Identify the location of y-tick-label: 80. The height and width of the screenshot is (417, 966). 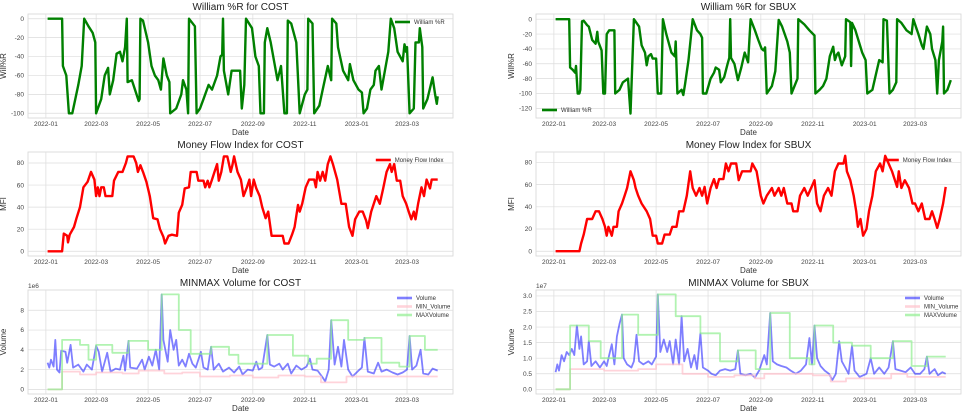
(529, 163).